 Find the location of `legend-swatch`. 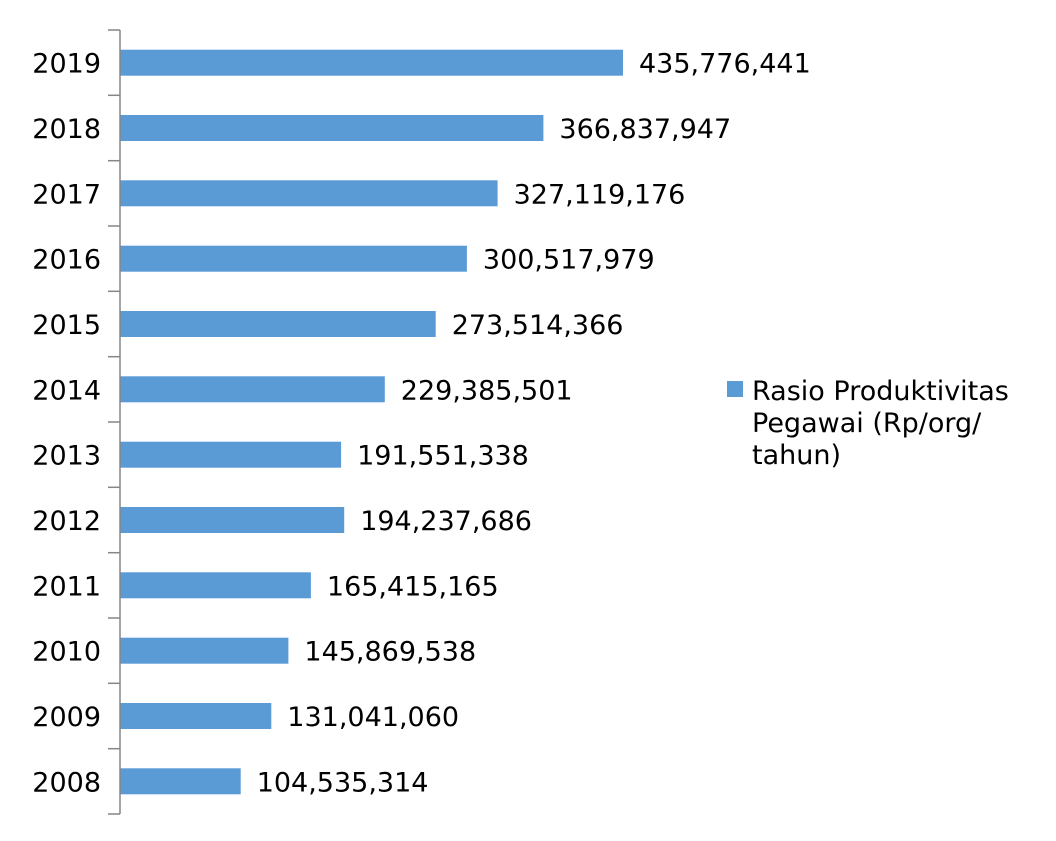

legend-swatch is located at coordinates (735, 389).